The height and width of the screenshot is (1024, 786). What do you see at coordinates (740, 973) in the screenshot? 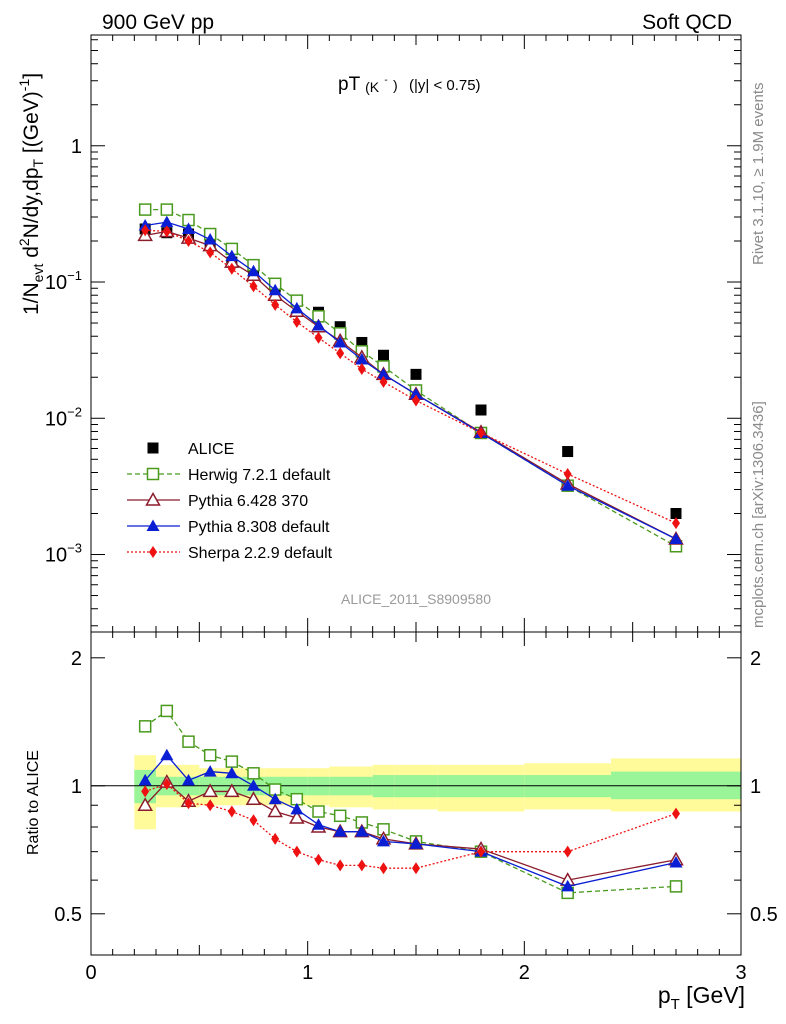
I see `x-tick-label: 3` at bounding box center [740, 973].